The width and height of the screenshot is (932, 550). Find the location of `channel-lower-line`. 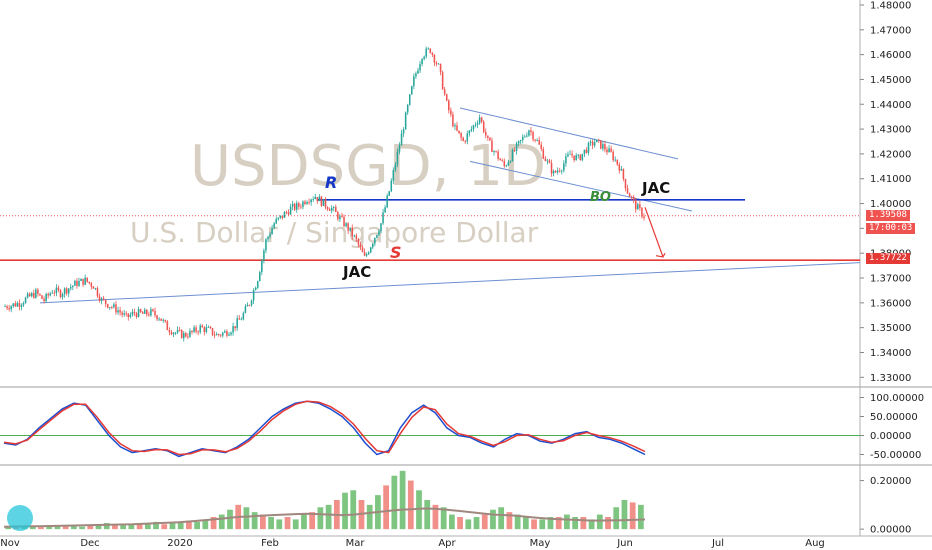

channel-lower-line is located at coordinates (581, 186).